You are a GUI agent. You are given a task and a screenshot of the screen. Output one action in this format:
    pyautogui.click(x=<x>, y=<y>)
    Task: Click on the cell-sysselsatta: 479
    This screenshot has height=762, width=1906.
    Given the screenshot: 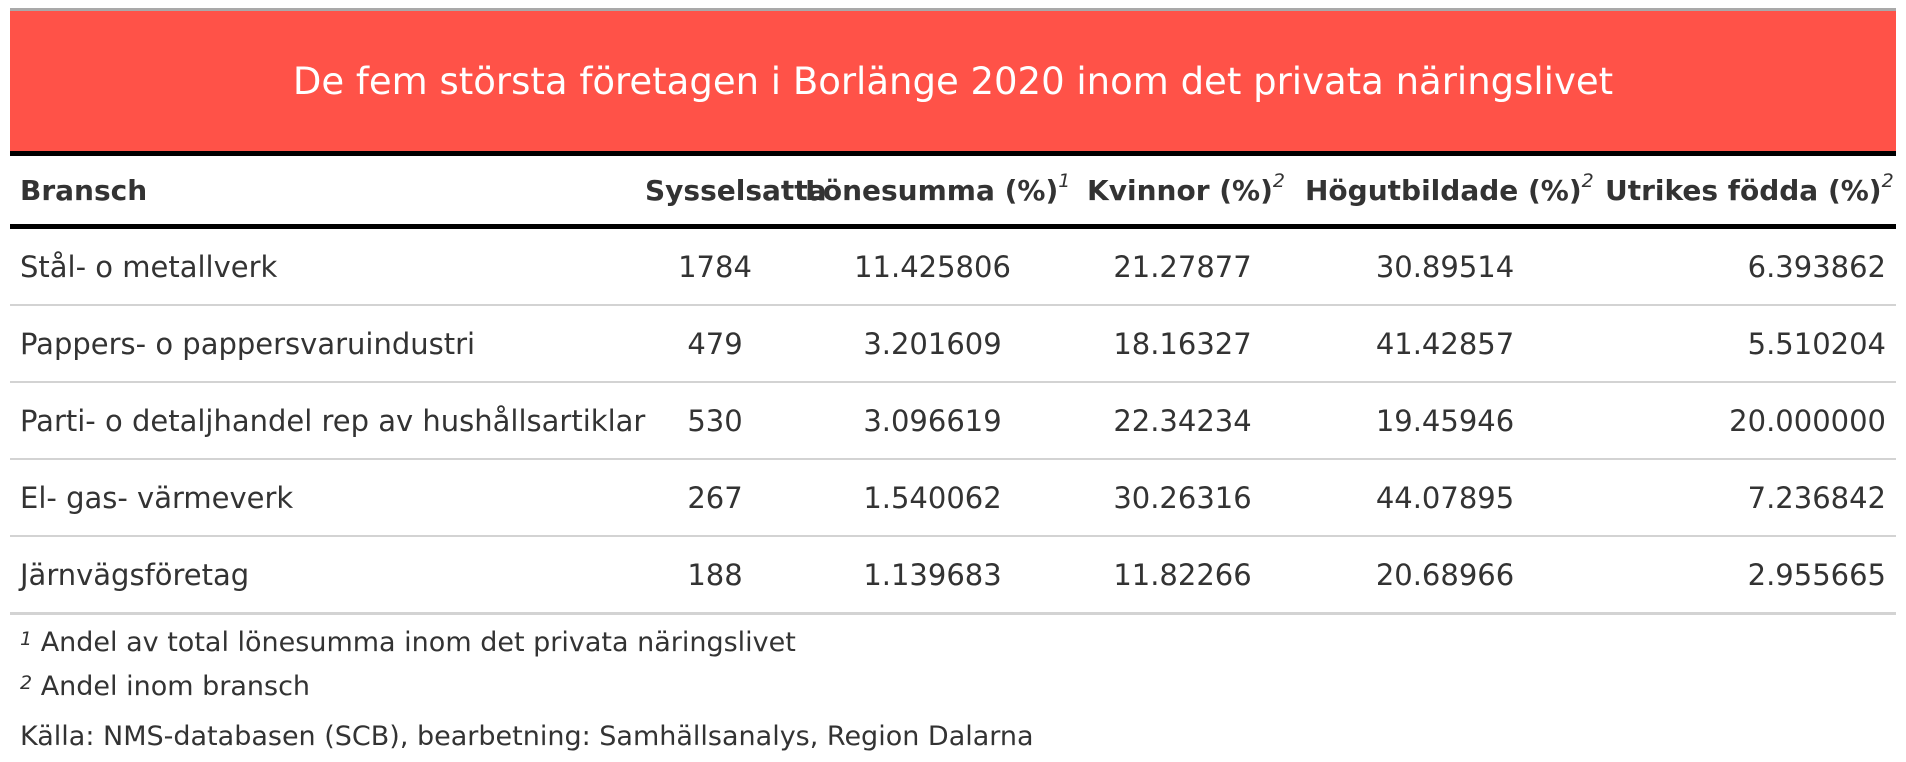 What is the action you would take?
    pyautogui.click(x=715, y=344)
    